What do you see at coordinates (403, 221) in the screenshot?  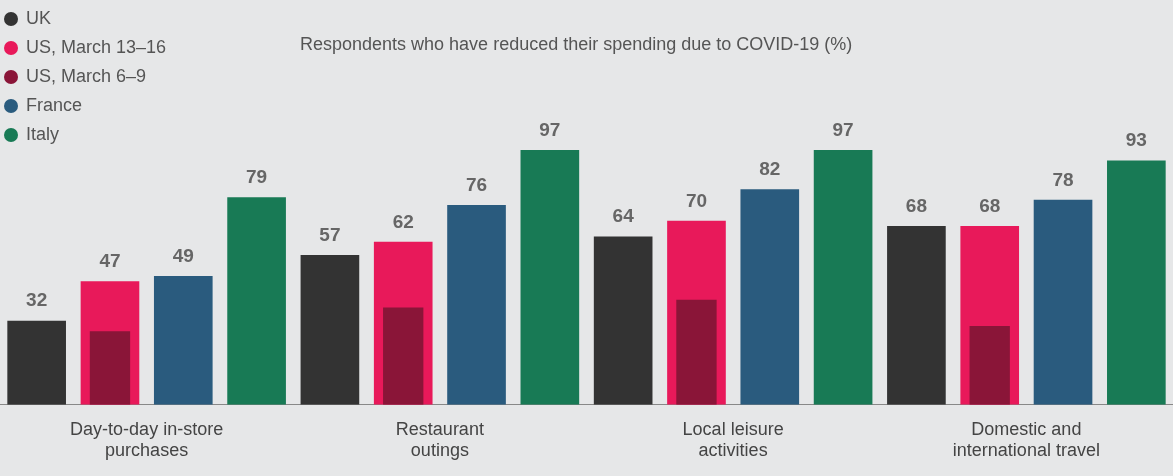 I see `data-label: 62` at bounding box center [403, 221].